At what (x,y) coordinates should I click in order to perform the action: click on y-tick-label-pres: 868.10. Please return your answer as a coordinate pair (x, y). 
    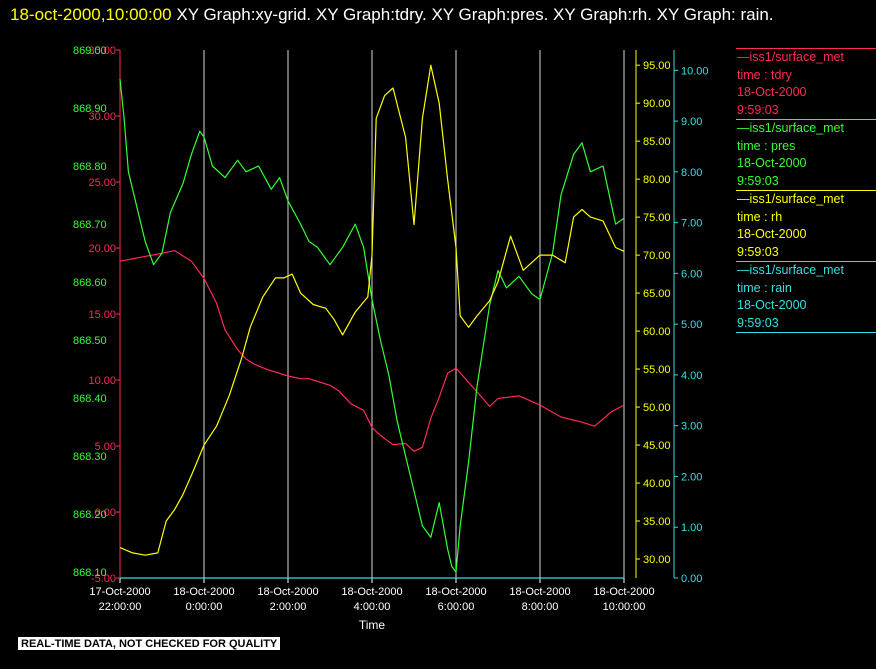
    Looking at the image, I should click on (90, 573).